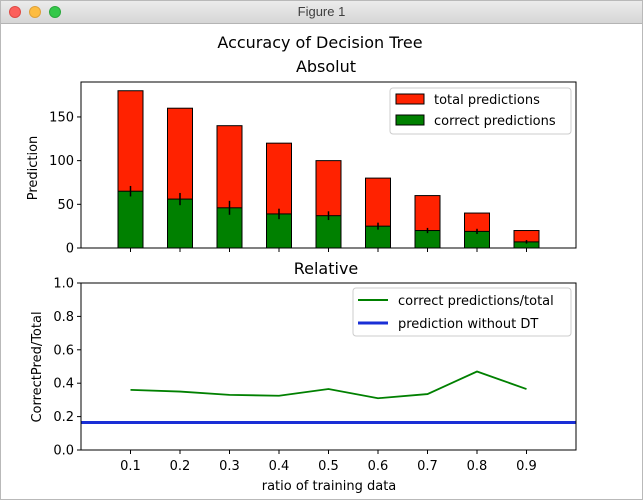 The image size is (643, 500). I want to click on absolut-title: Absolut, so click(326, 66).